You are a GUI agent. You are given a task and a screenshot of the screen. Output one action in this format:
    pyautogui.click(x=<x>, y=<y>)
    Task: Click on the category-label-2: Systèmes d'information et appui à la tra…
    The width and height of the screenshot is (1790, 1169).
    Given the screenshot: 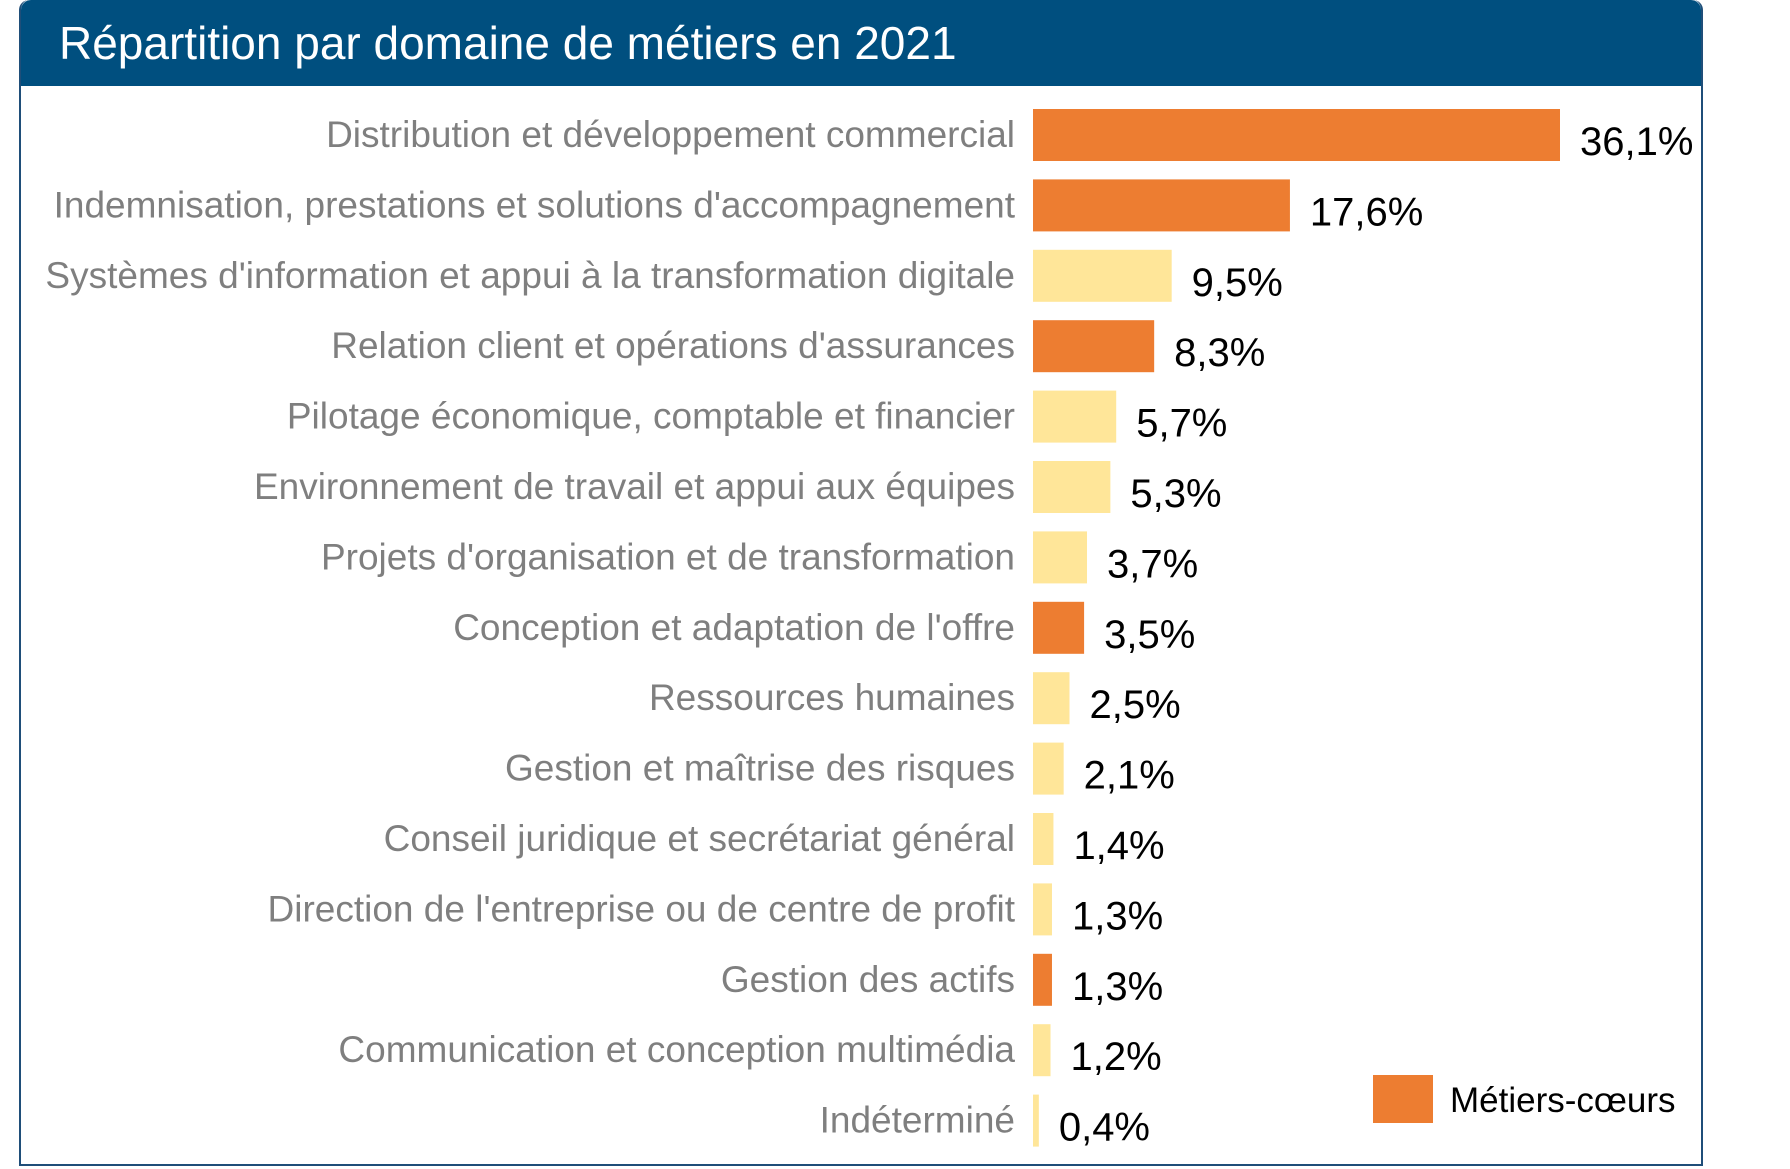 What is the action you would take?
    pyautogui.click(x=530, y=275)
    